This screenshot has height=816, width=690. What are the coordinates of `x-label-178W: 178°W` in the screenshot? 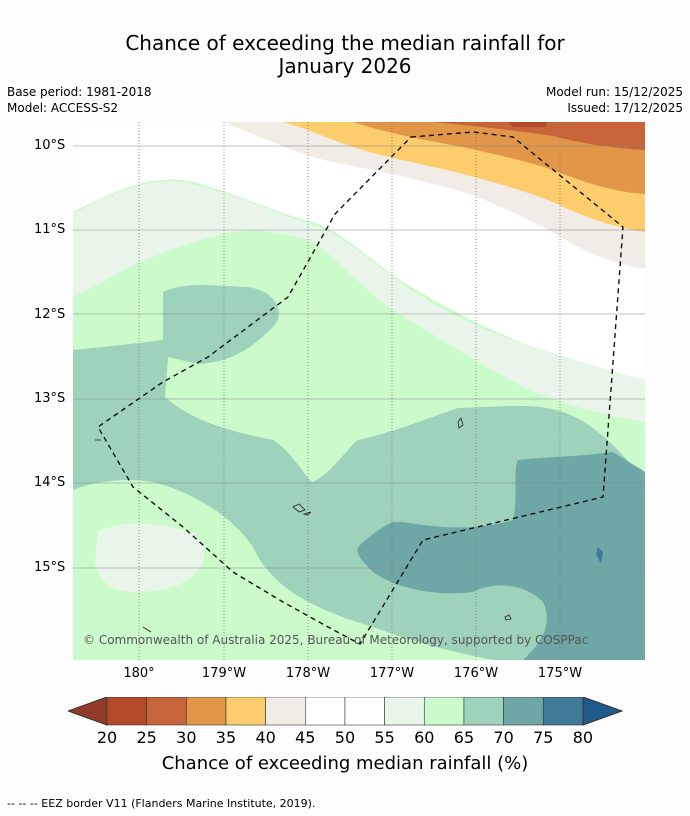 It's located at (308, 673).